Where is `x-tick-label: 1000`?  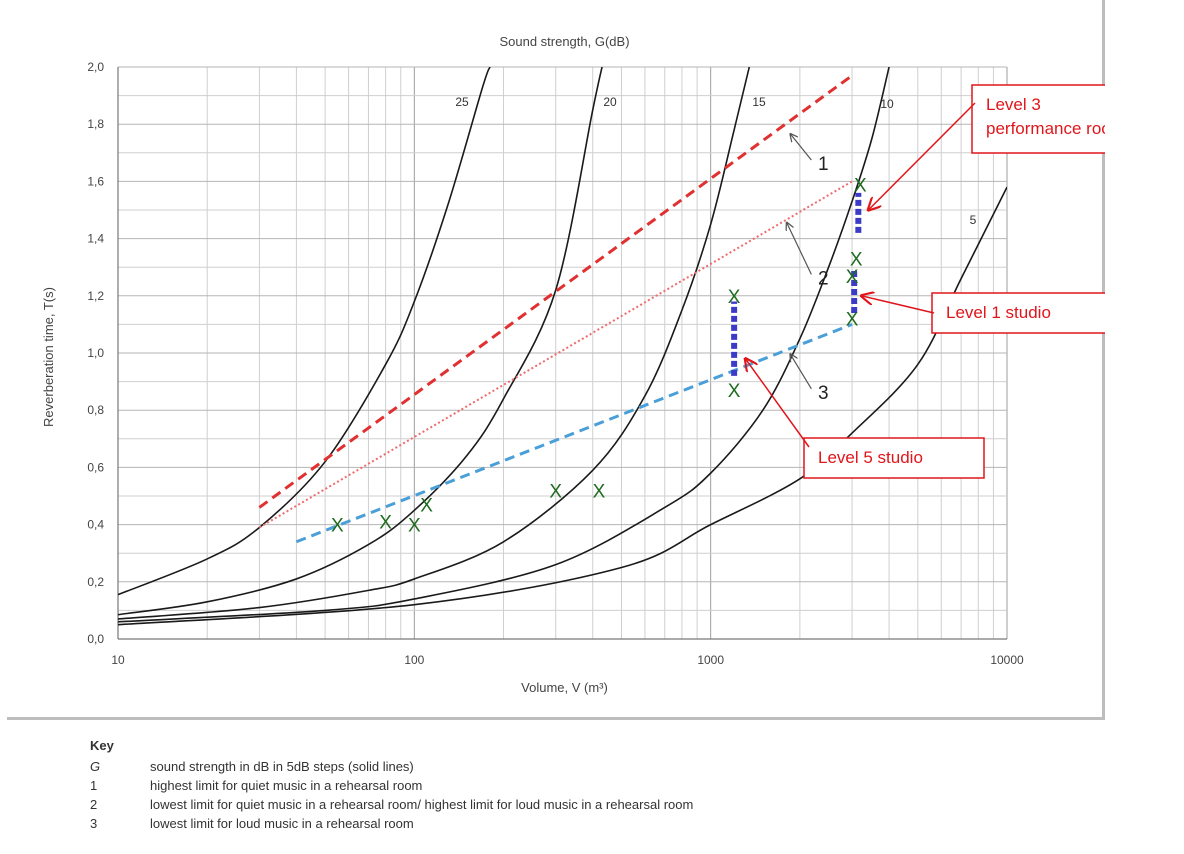 x-tick-label: 1000 is located at coordinates (710, 660).